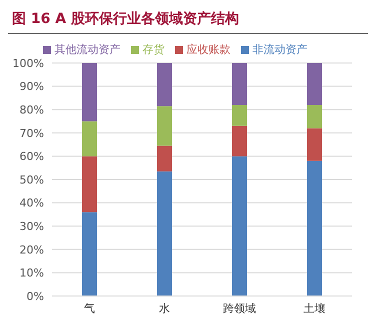 Image resolution: width=376 pixels, height=332 pixels. What do you see at coordinates (315, 308) in the screenshot?
I see `x-tick-label: 土壤` at bounding box center [315, 308].